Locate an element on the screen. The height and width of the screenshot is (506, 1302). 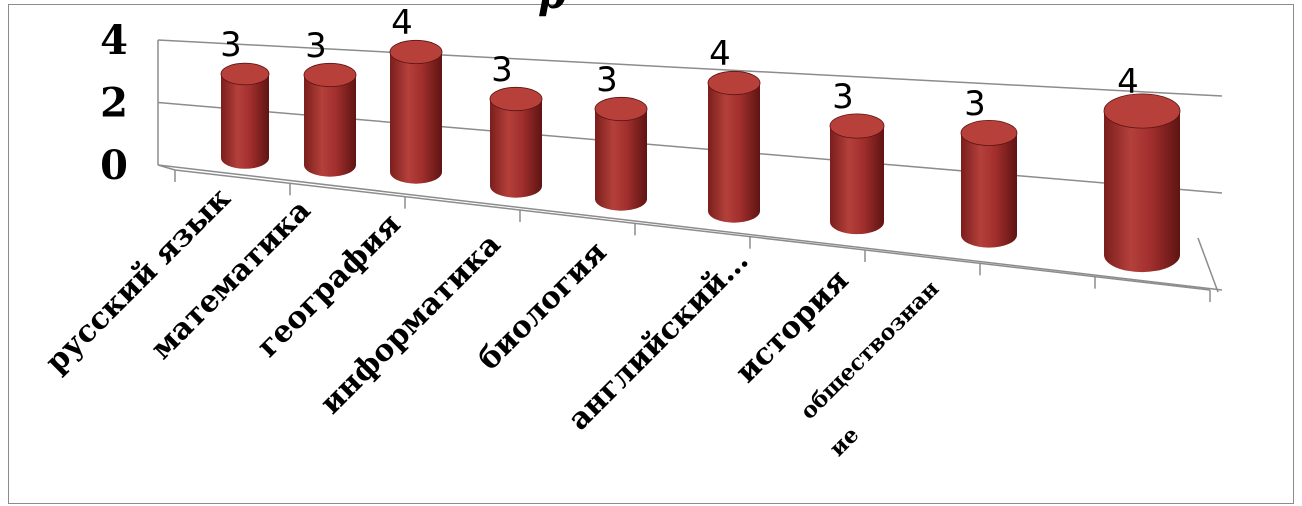
gridline is located at coordinates (690, 68).